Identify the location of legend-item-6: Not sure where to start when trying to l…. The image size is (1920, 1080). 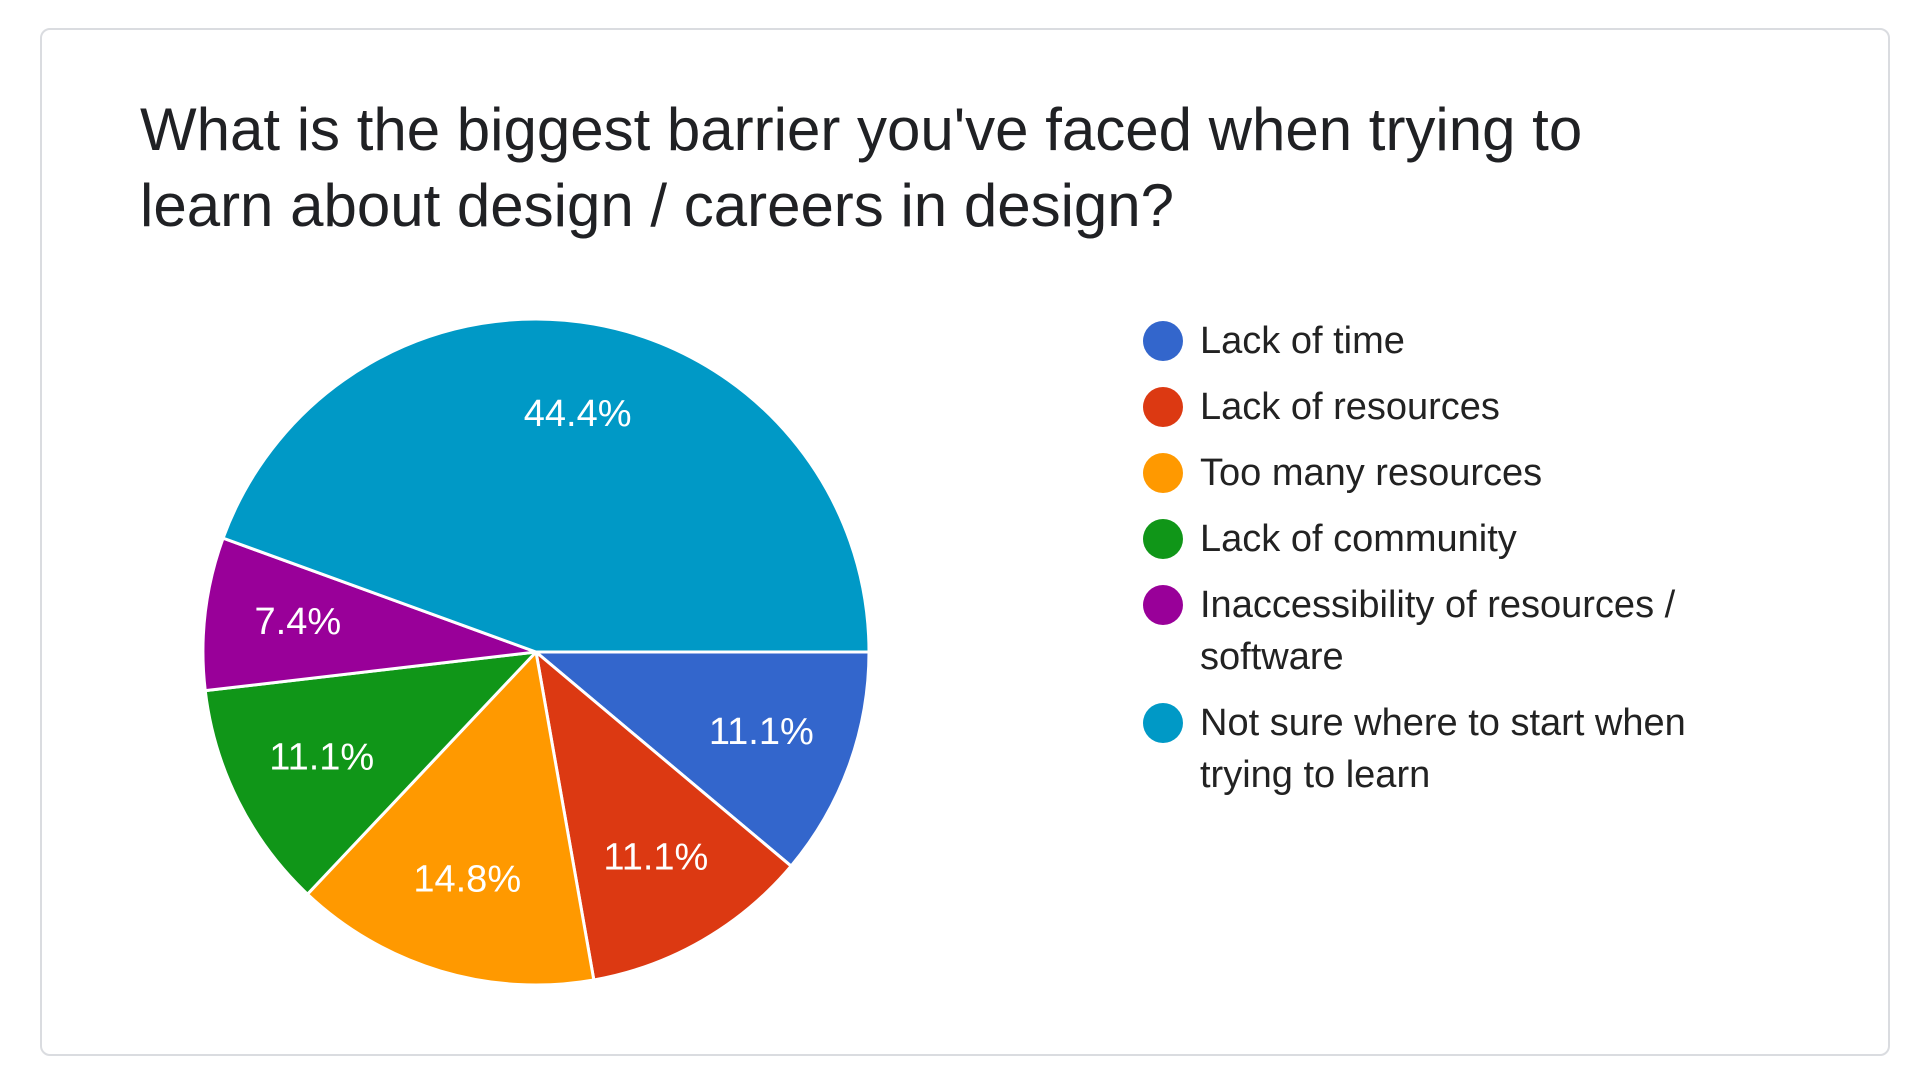
(1443, 749).